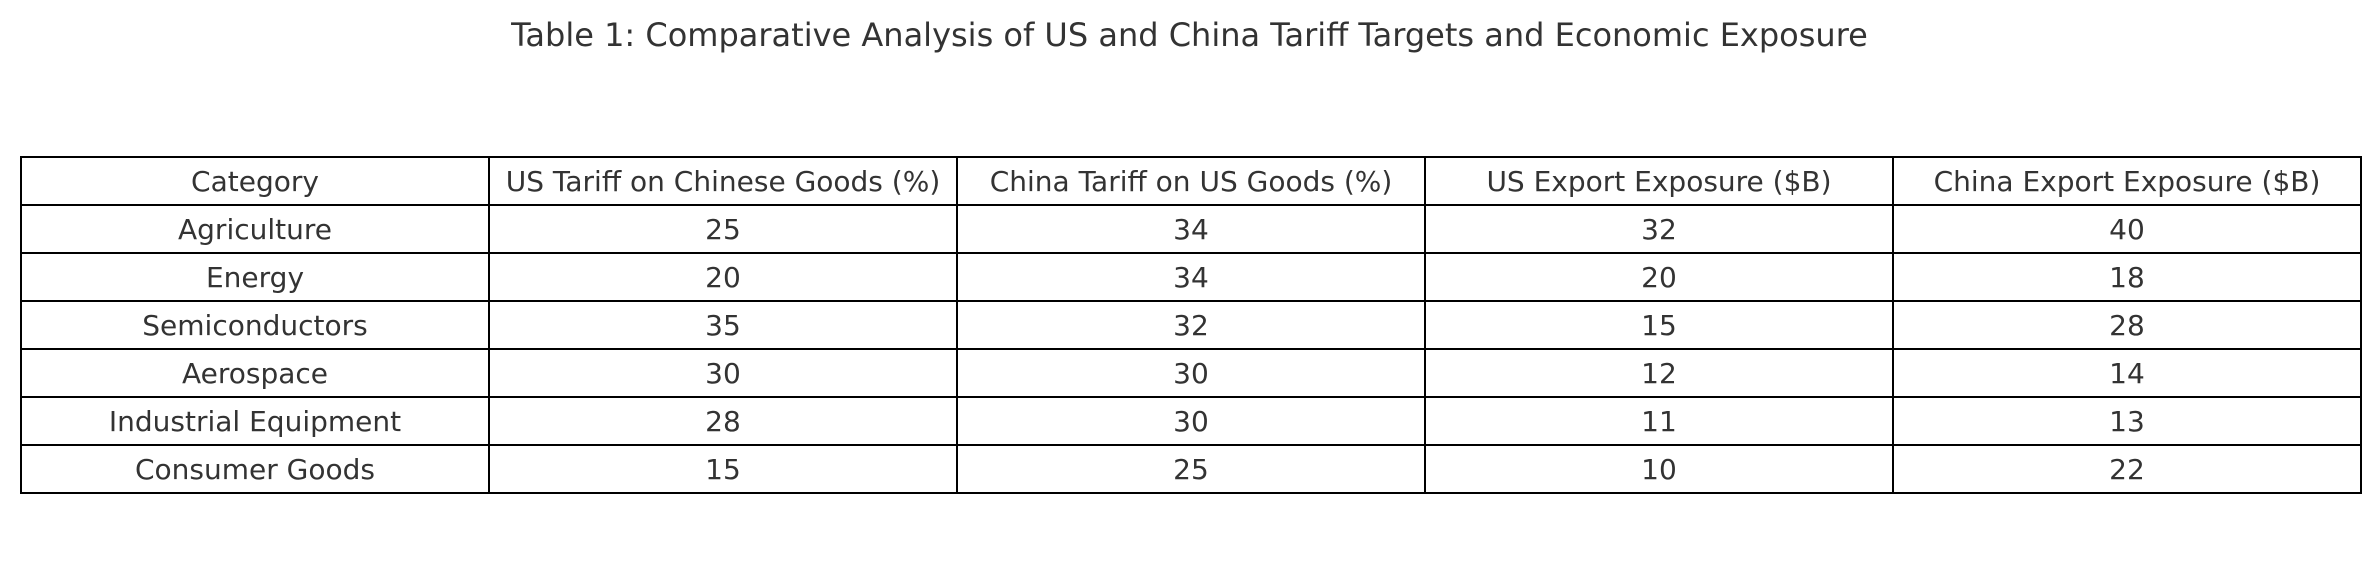 The width and height of the screenshot is (2379, 580). I want to click on column-header: Category, so click(255, 181).